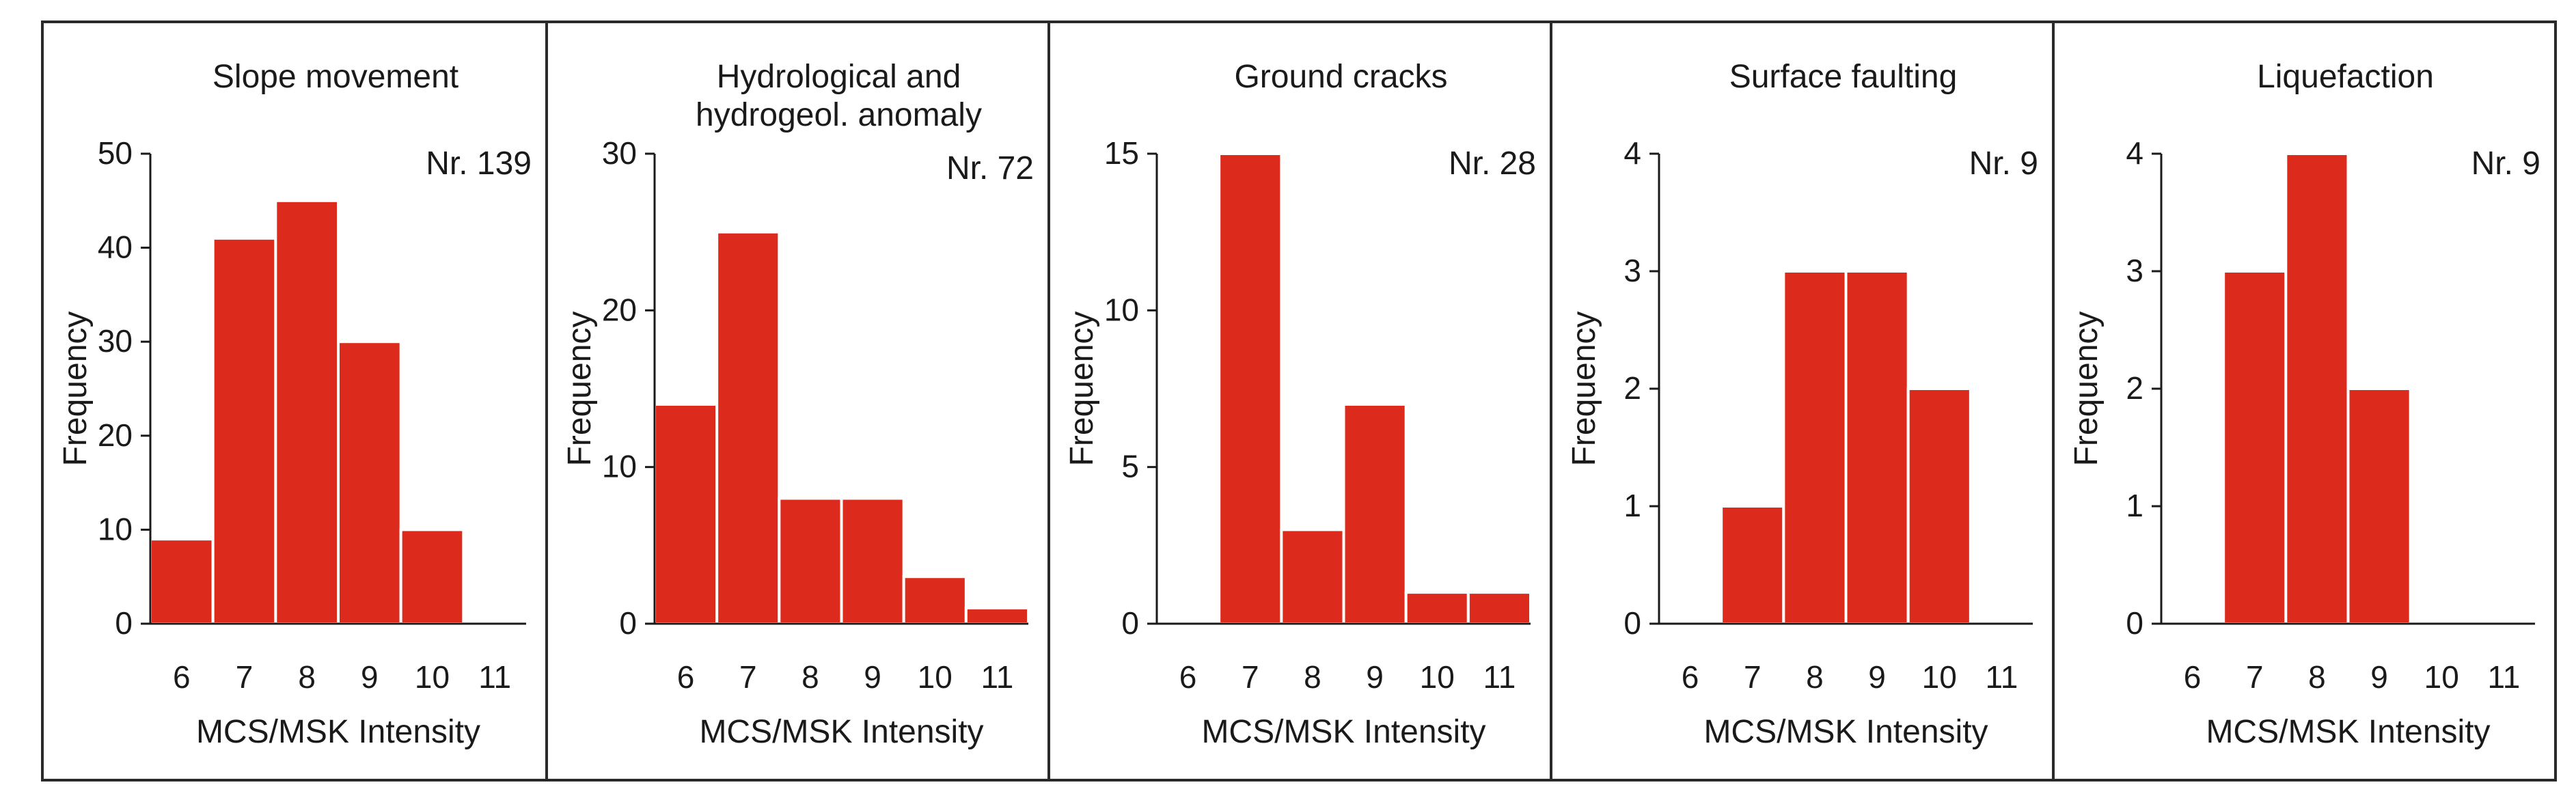 The height and width of the screenshot is (802, 2576). I want to click on count-label: Nr. 28, so click(1492, 164).